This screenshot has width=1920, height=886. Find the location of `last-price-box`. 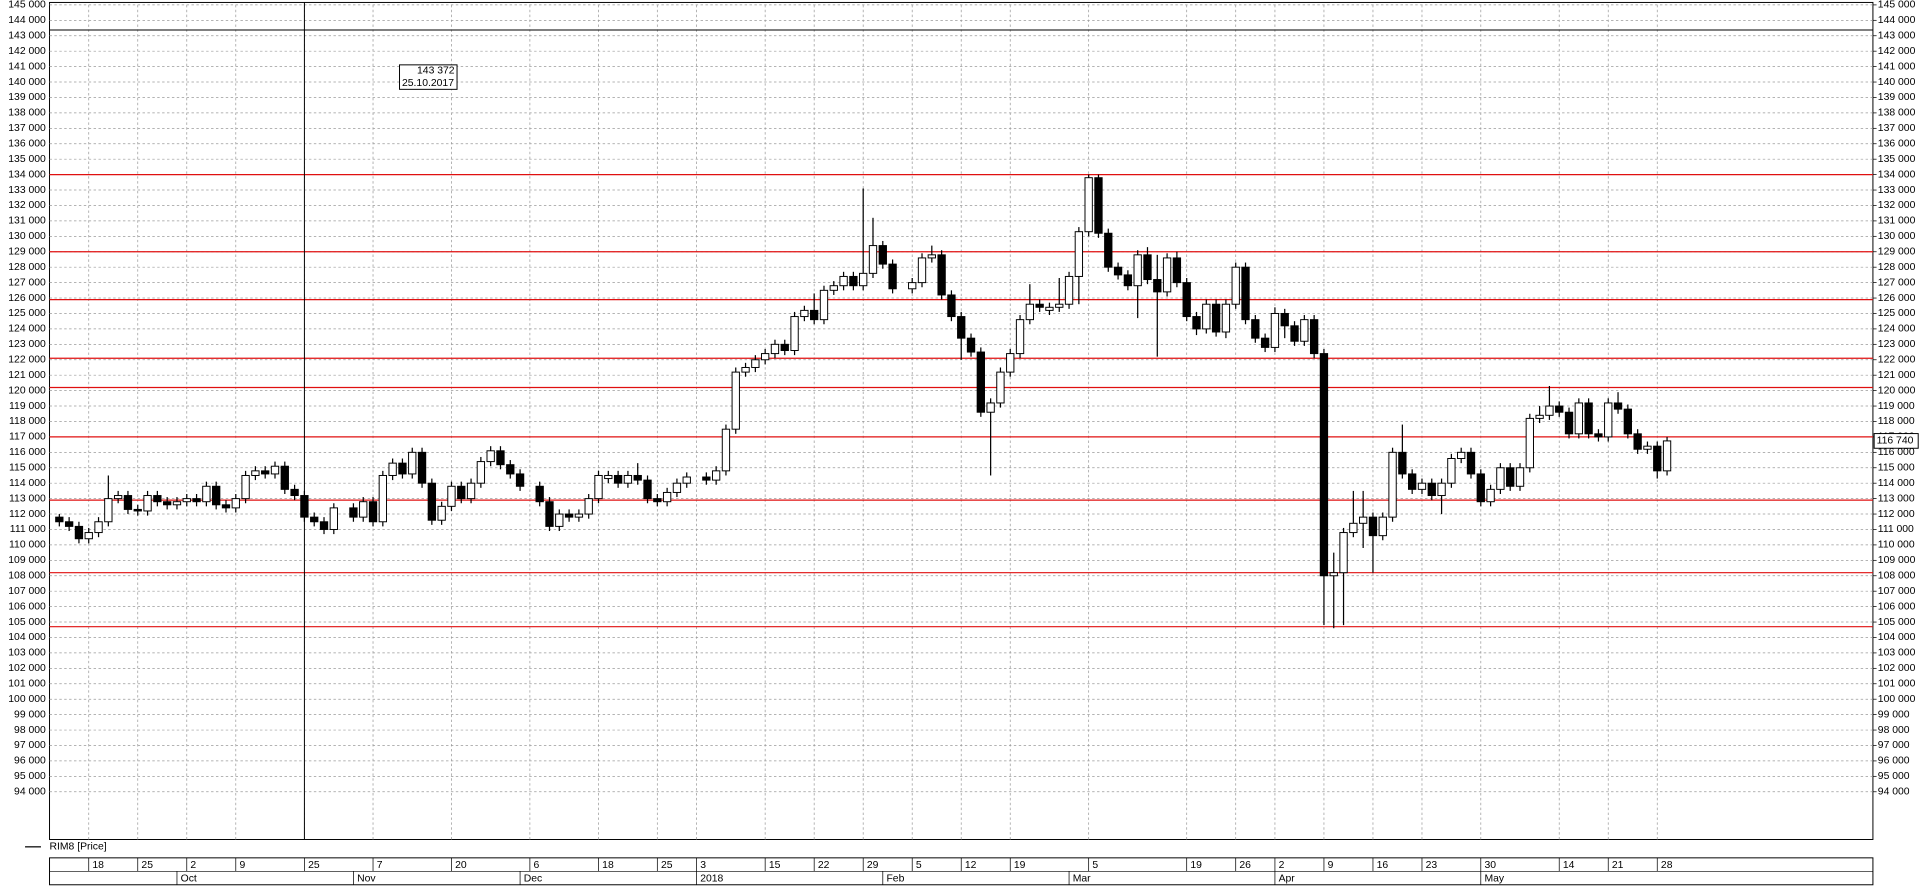

last-price-box is located at coordinates (1896, 441).